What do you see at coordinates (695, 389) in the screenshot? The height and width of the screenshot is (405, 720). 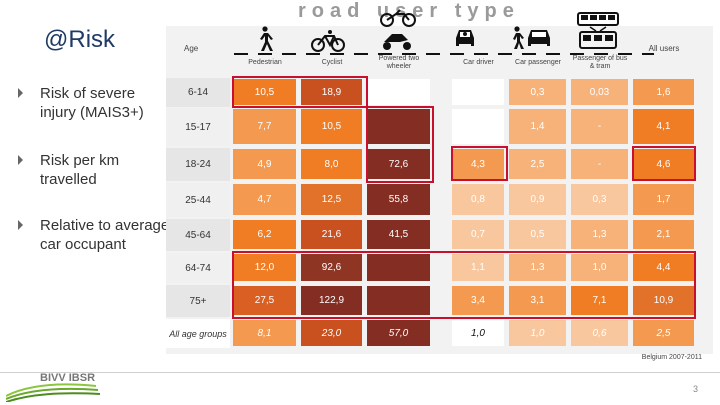 I see `page-number: 3` at bounding box center [695, 389].